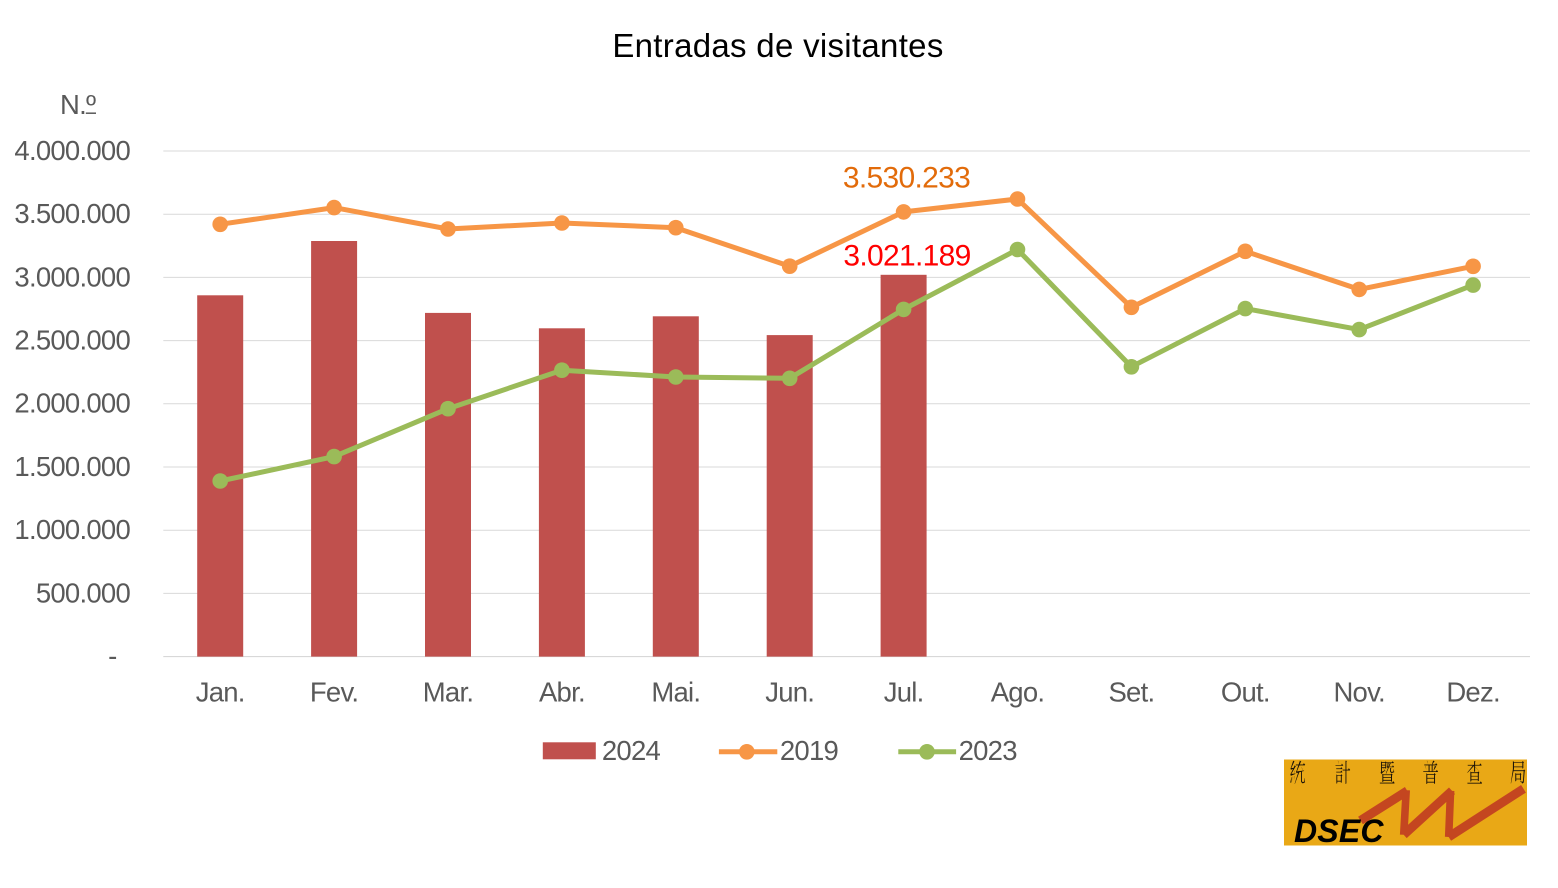  Describe the element at coordinates (1339, 831) in the screenshot. I see `svg-text: DSEC` at that location.